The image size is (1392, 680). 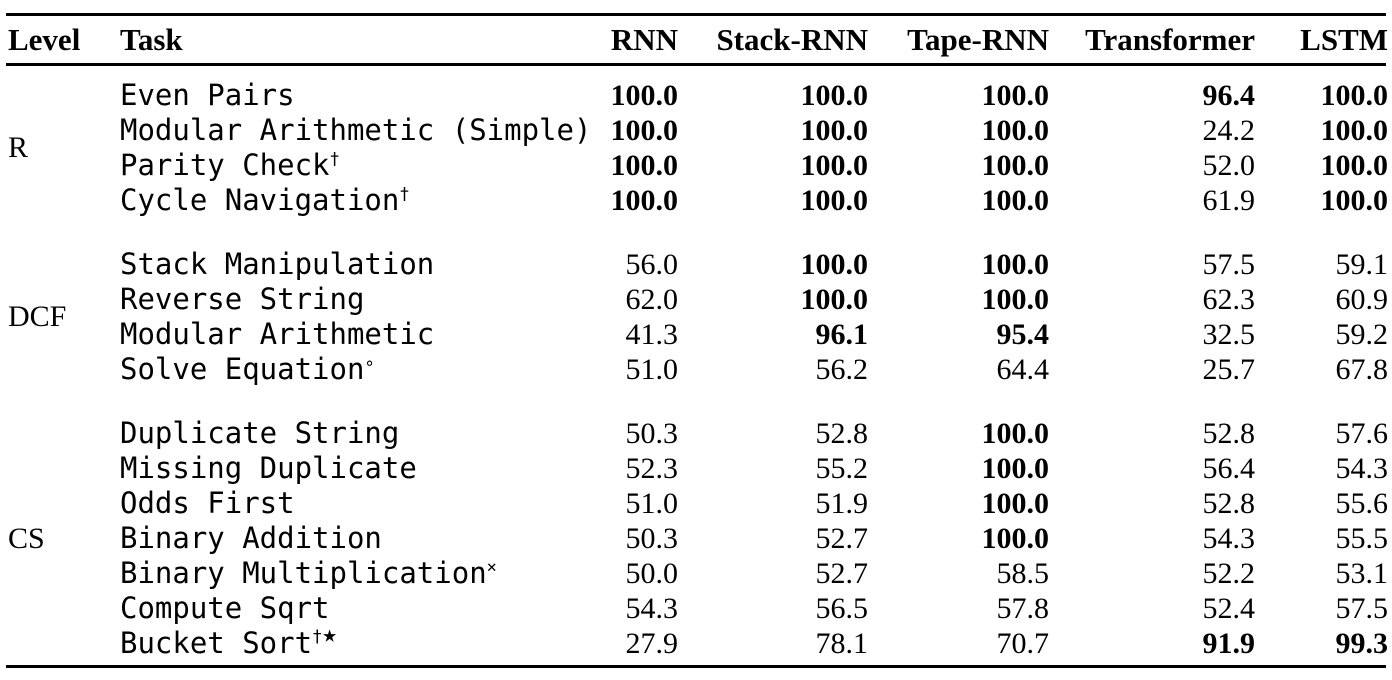 What do you see at coordinates (1229, 468) in the screenshot?
I see `score-cell: 56.4` at bounding box center [1229, 468].